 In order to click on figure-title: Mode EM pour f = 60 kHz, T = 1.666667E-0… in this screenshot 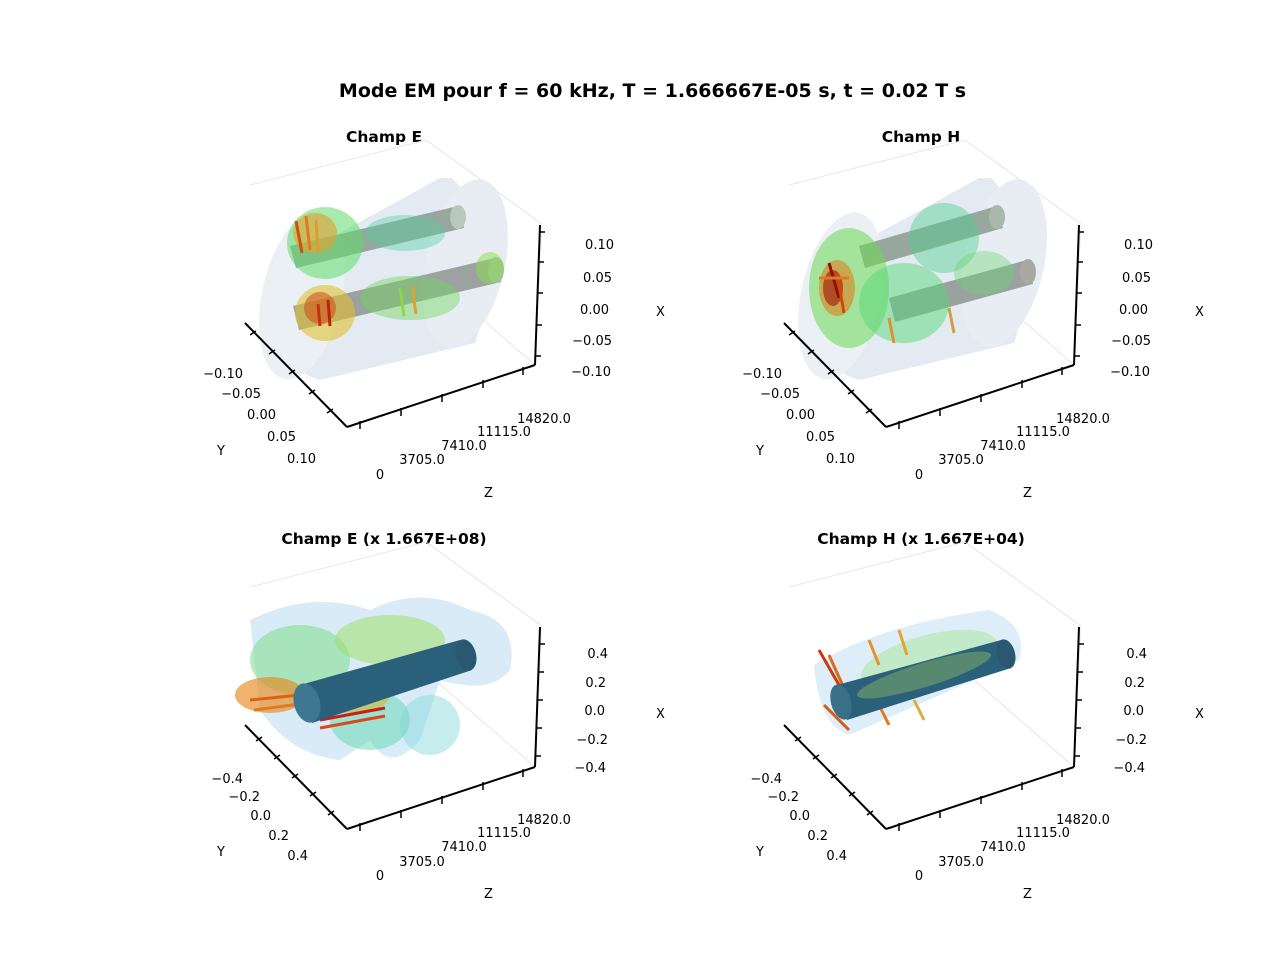, I will do `click(652, 91)`.